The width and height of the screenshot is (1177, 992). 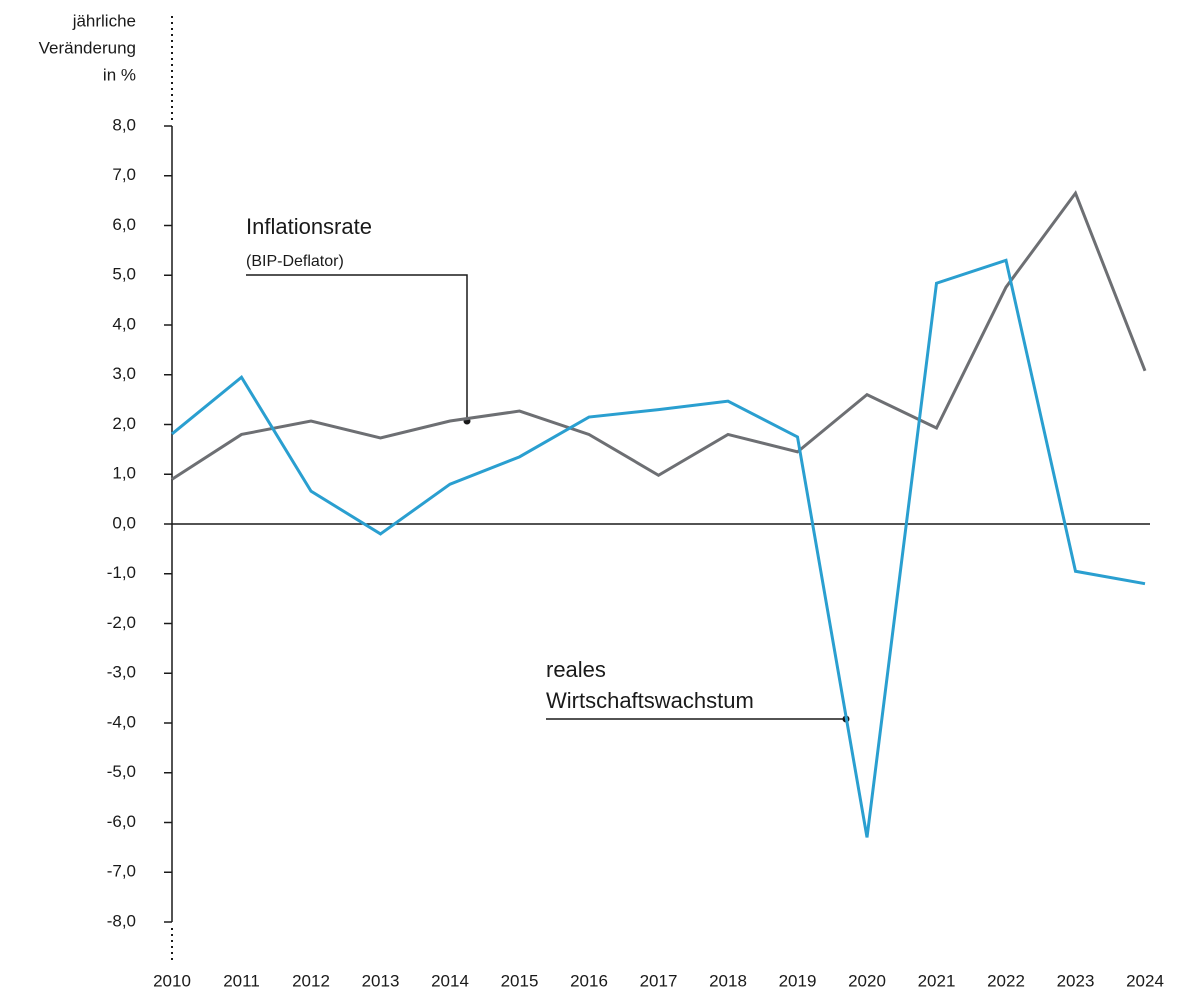 What do you see at coordinates (121, 821) in the screenshot?
I see `y-tick-label: -6,0` at bounding box center [121, 821].